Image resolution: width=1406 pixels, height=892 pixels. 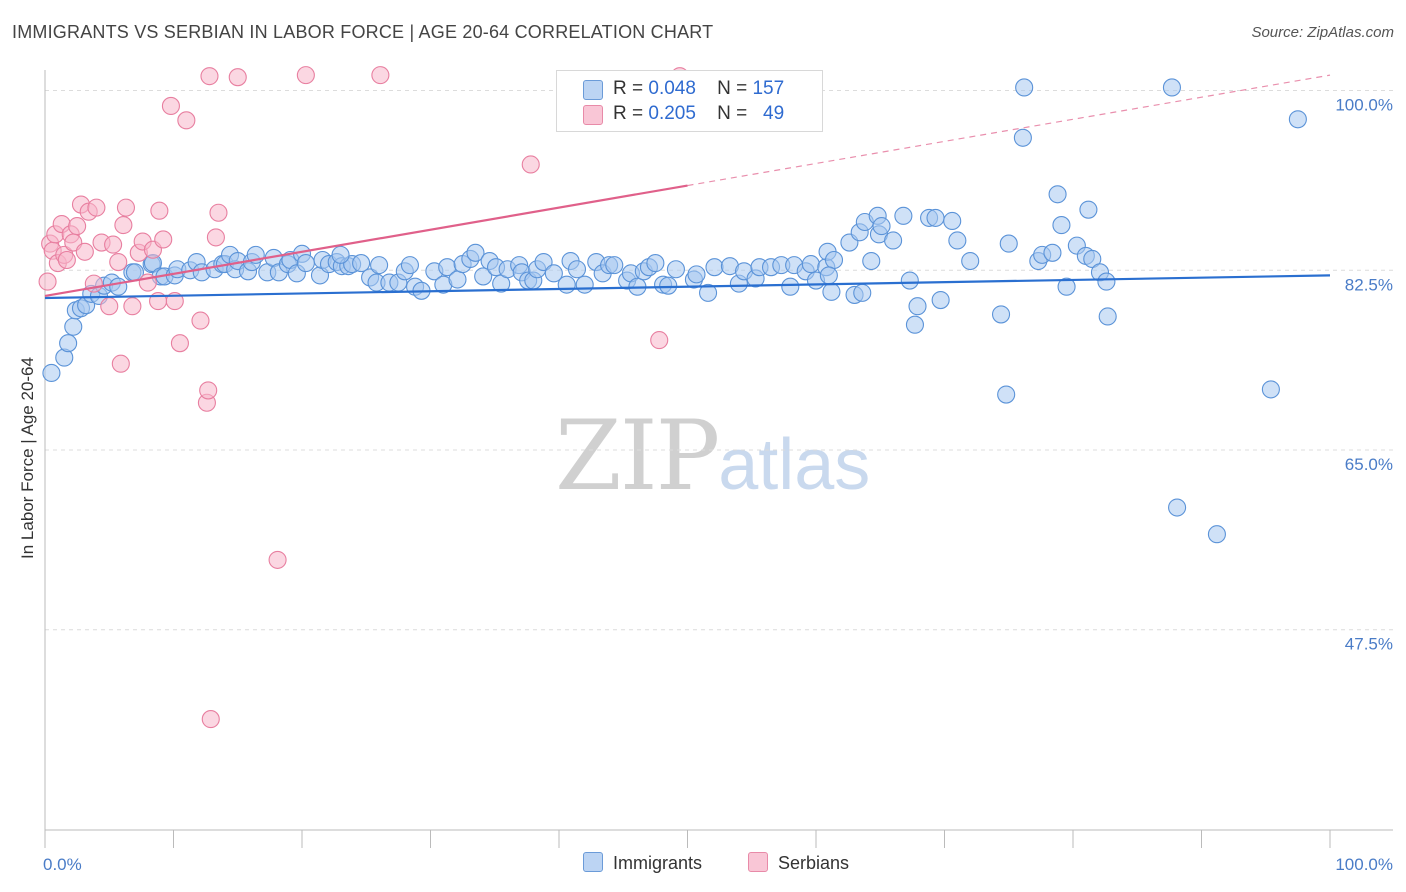 What do you see at coordinates (732, 113) in the screenshot?
I see `legend-n-label-serbians: N =` at bounding box center [732, 113].